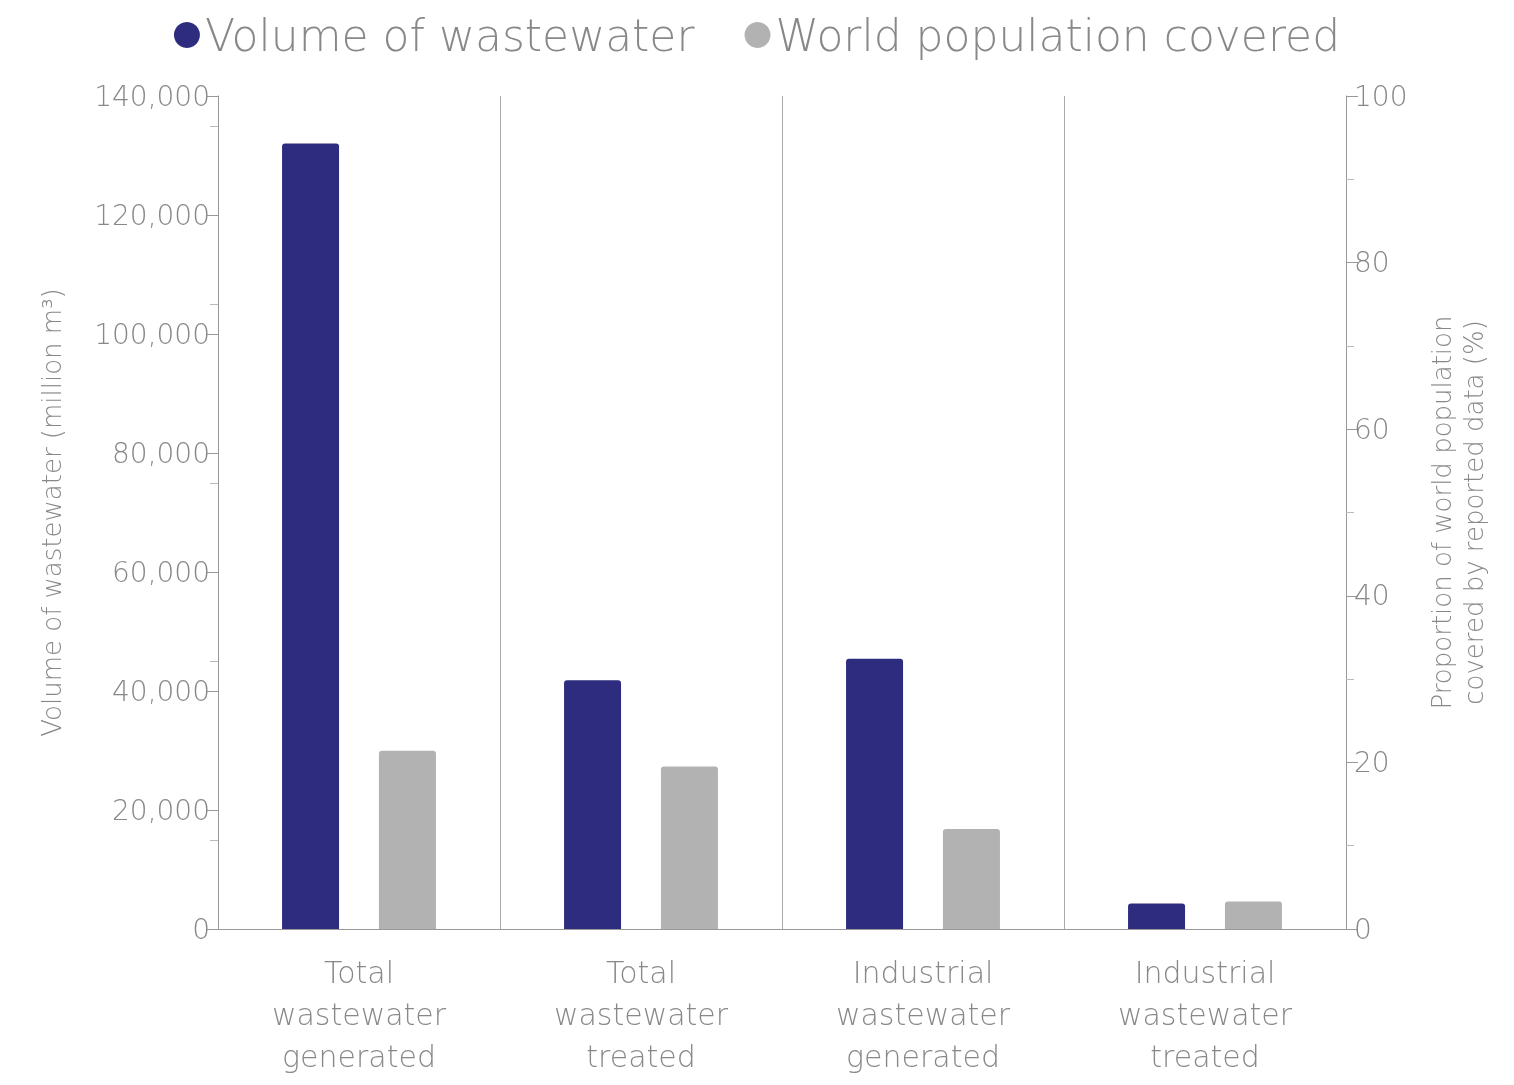 The width and height of the screenshot is (1514, 1085). What do you see at coordinates (161, 810) in the screenshot?
I see `y-tick-label: 20,000` at bounding box center [161, 810].